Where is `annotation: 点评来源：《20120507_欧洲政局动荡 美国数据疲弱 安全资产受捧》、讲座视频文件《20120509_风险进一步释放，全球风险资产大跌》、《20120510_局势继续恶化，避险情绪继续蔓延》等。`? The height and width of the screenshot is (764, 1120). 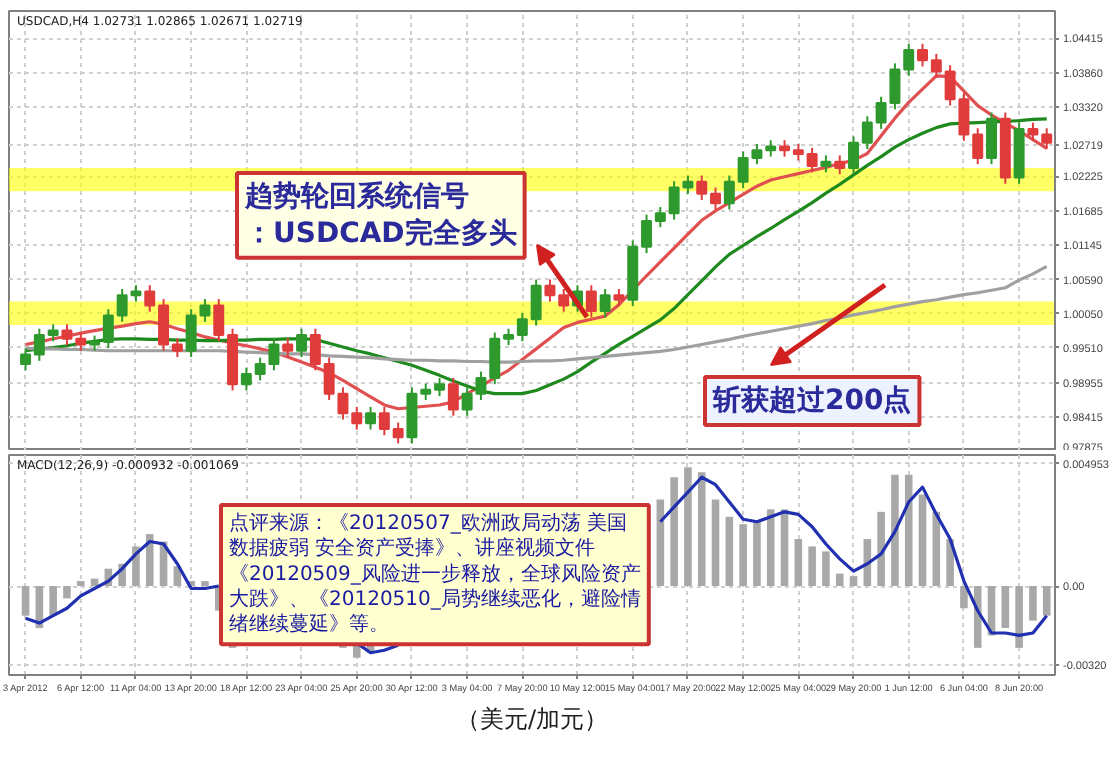 annotation: 点评来源：《20120507_欧洲政局动荡 美国数据疲弱 安全资产受捧》、讲座视频文件《20120509_风险进一步释放，全球风险资产大跌》、《20120510_局势继续恶化，避险情绪继续蔓延》等。 is located at coordinates (435, 574).